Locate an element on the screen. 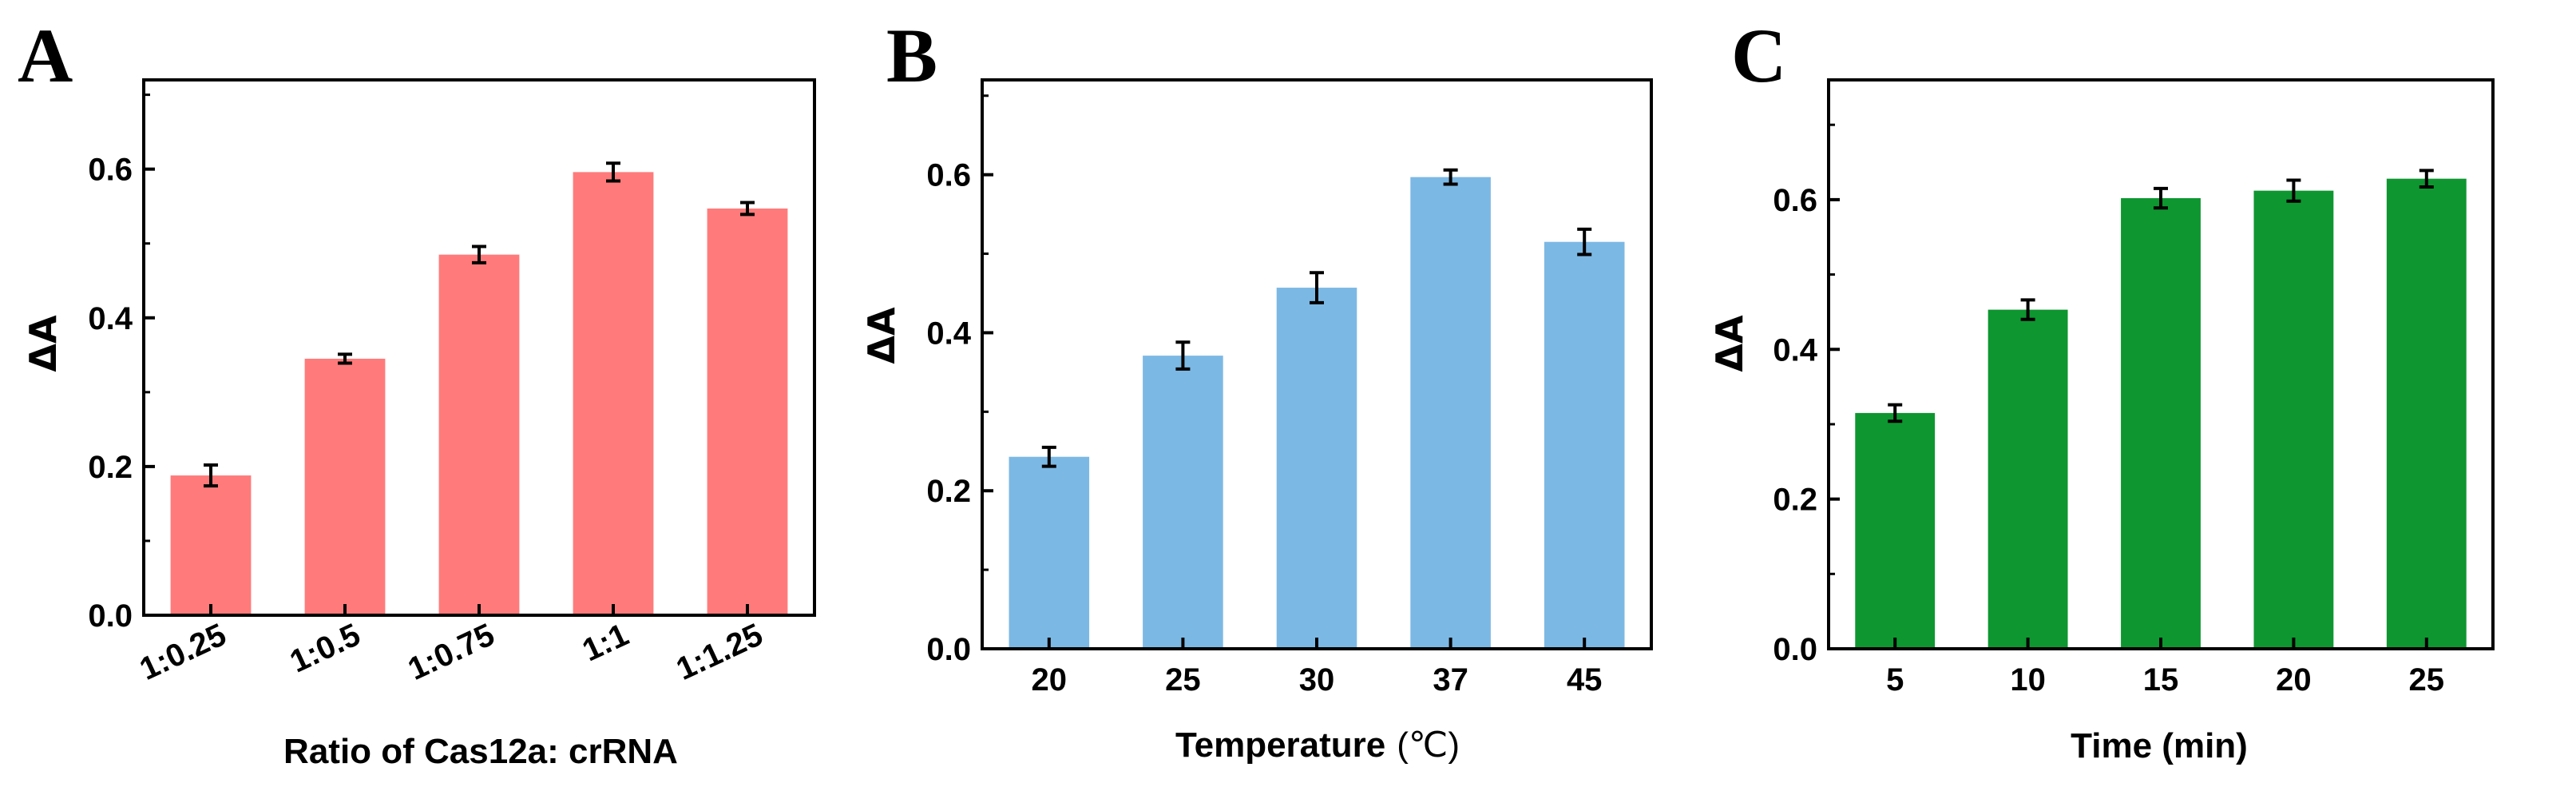 The height and width of the screenshot is (791, 2576). y-axis-label-a: ΔA is located at coordinates (43, 343).